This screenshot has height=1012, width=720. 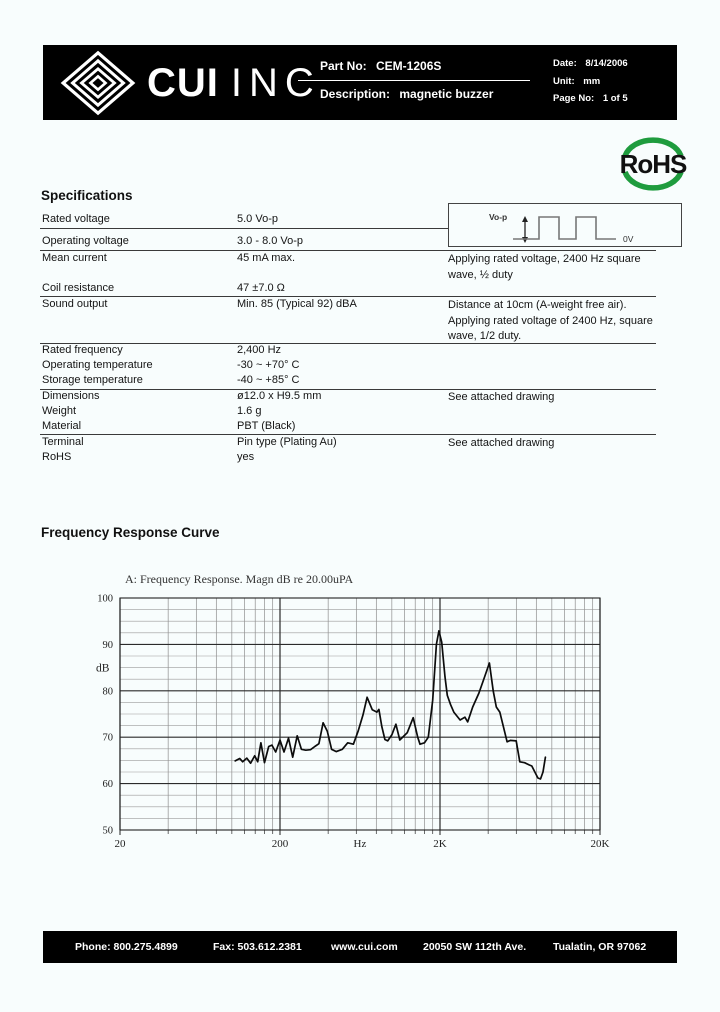 What do you see at coordinates (628, 239) in the screenshot?
I see `zero-volt-label: 0V` at bounding box center [628, 239].